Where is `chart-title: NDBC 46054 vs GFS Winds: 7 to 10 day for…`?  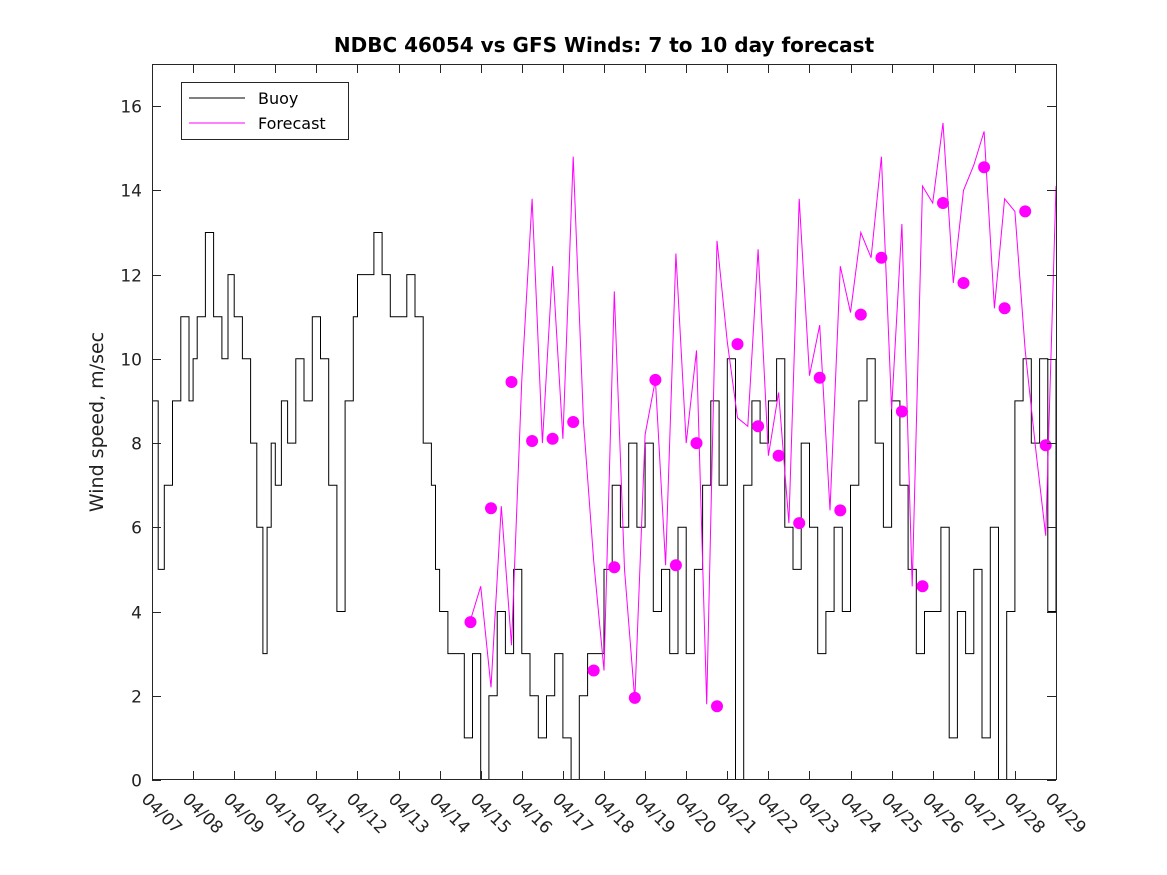 chart-title: NDBC 46054 vs GFS Winds: 7 to 10 day for… is located at coordinates (604, 45).